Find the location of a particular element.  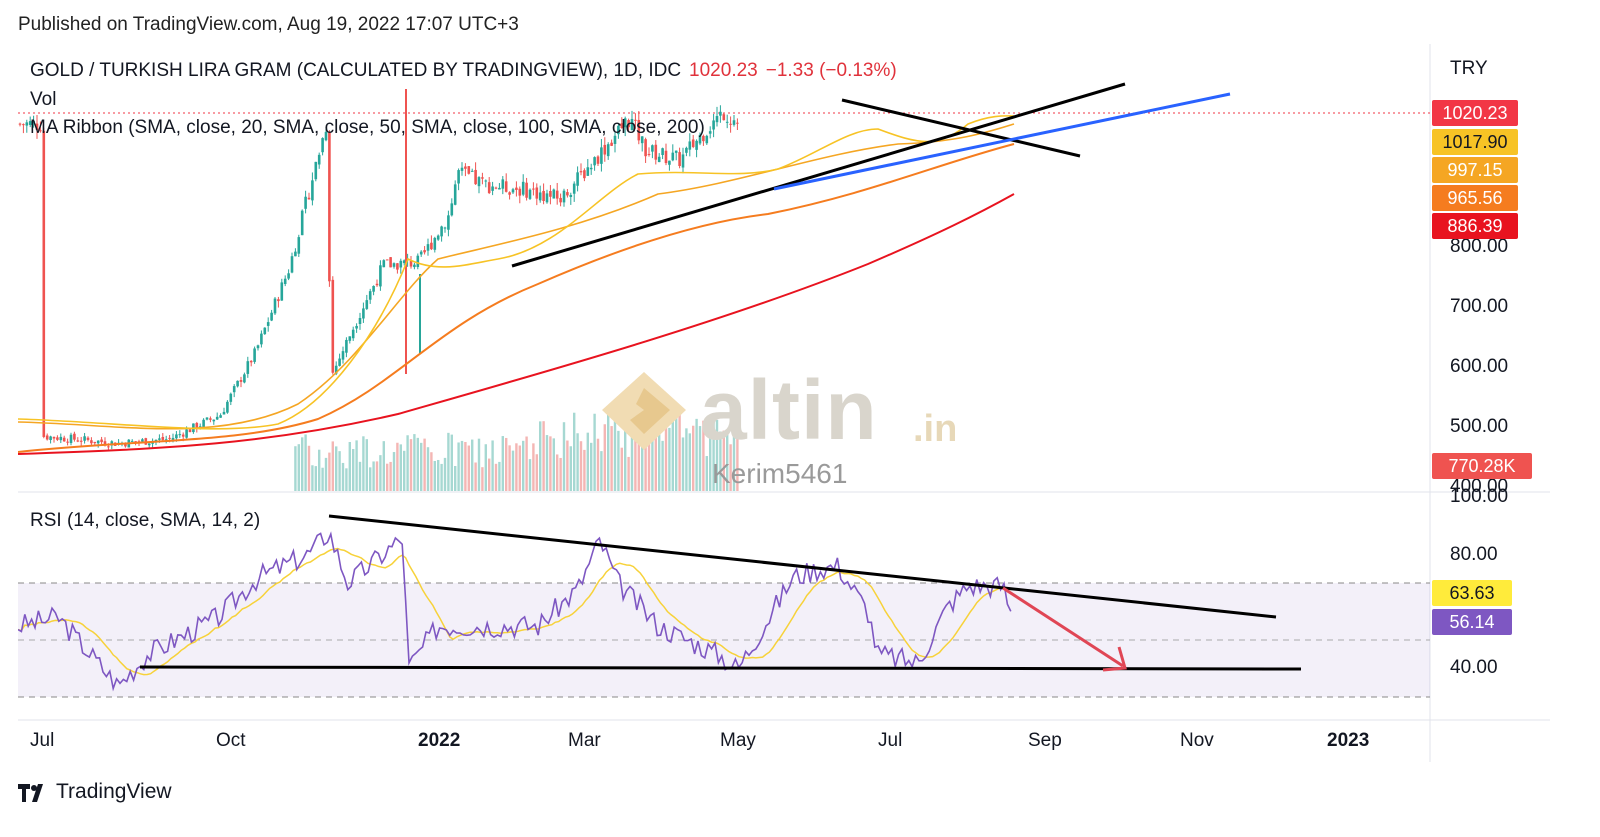

rsi-tick-80: 80.00 is located at coordinates (1474, 554).